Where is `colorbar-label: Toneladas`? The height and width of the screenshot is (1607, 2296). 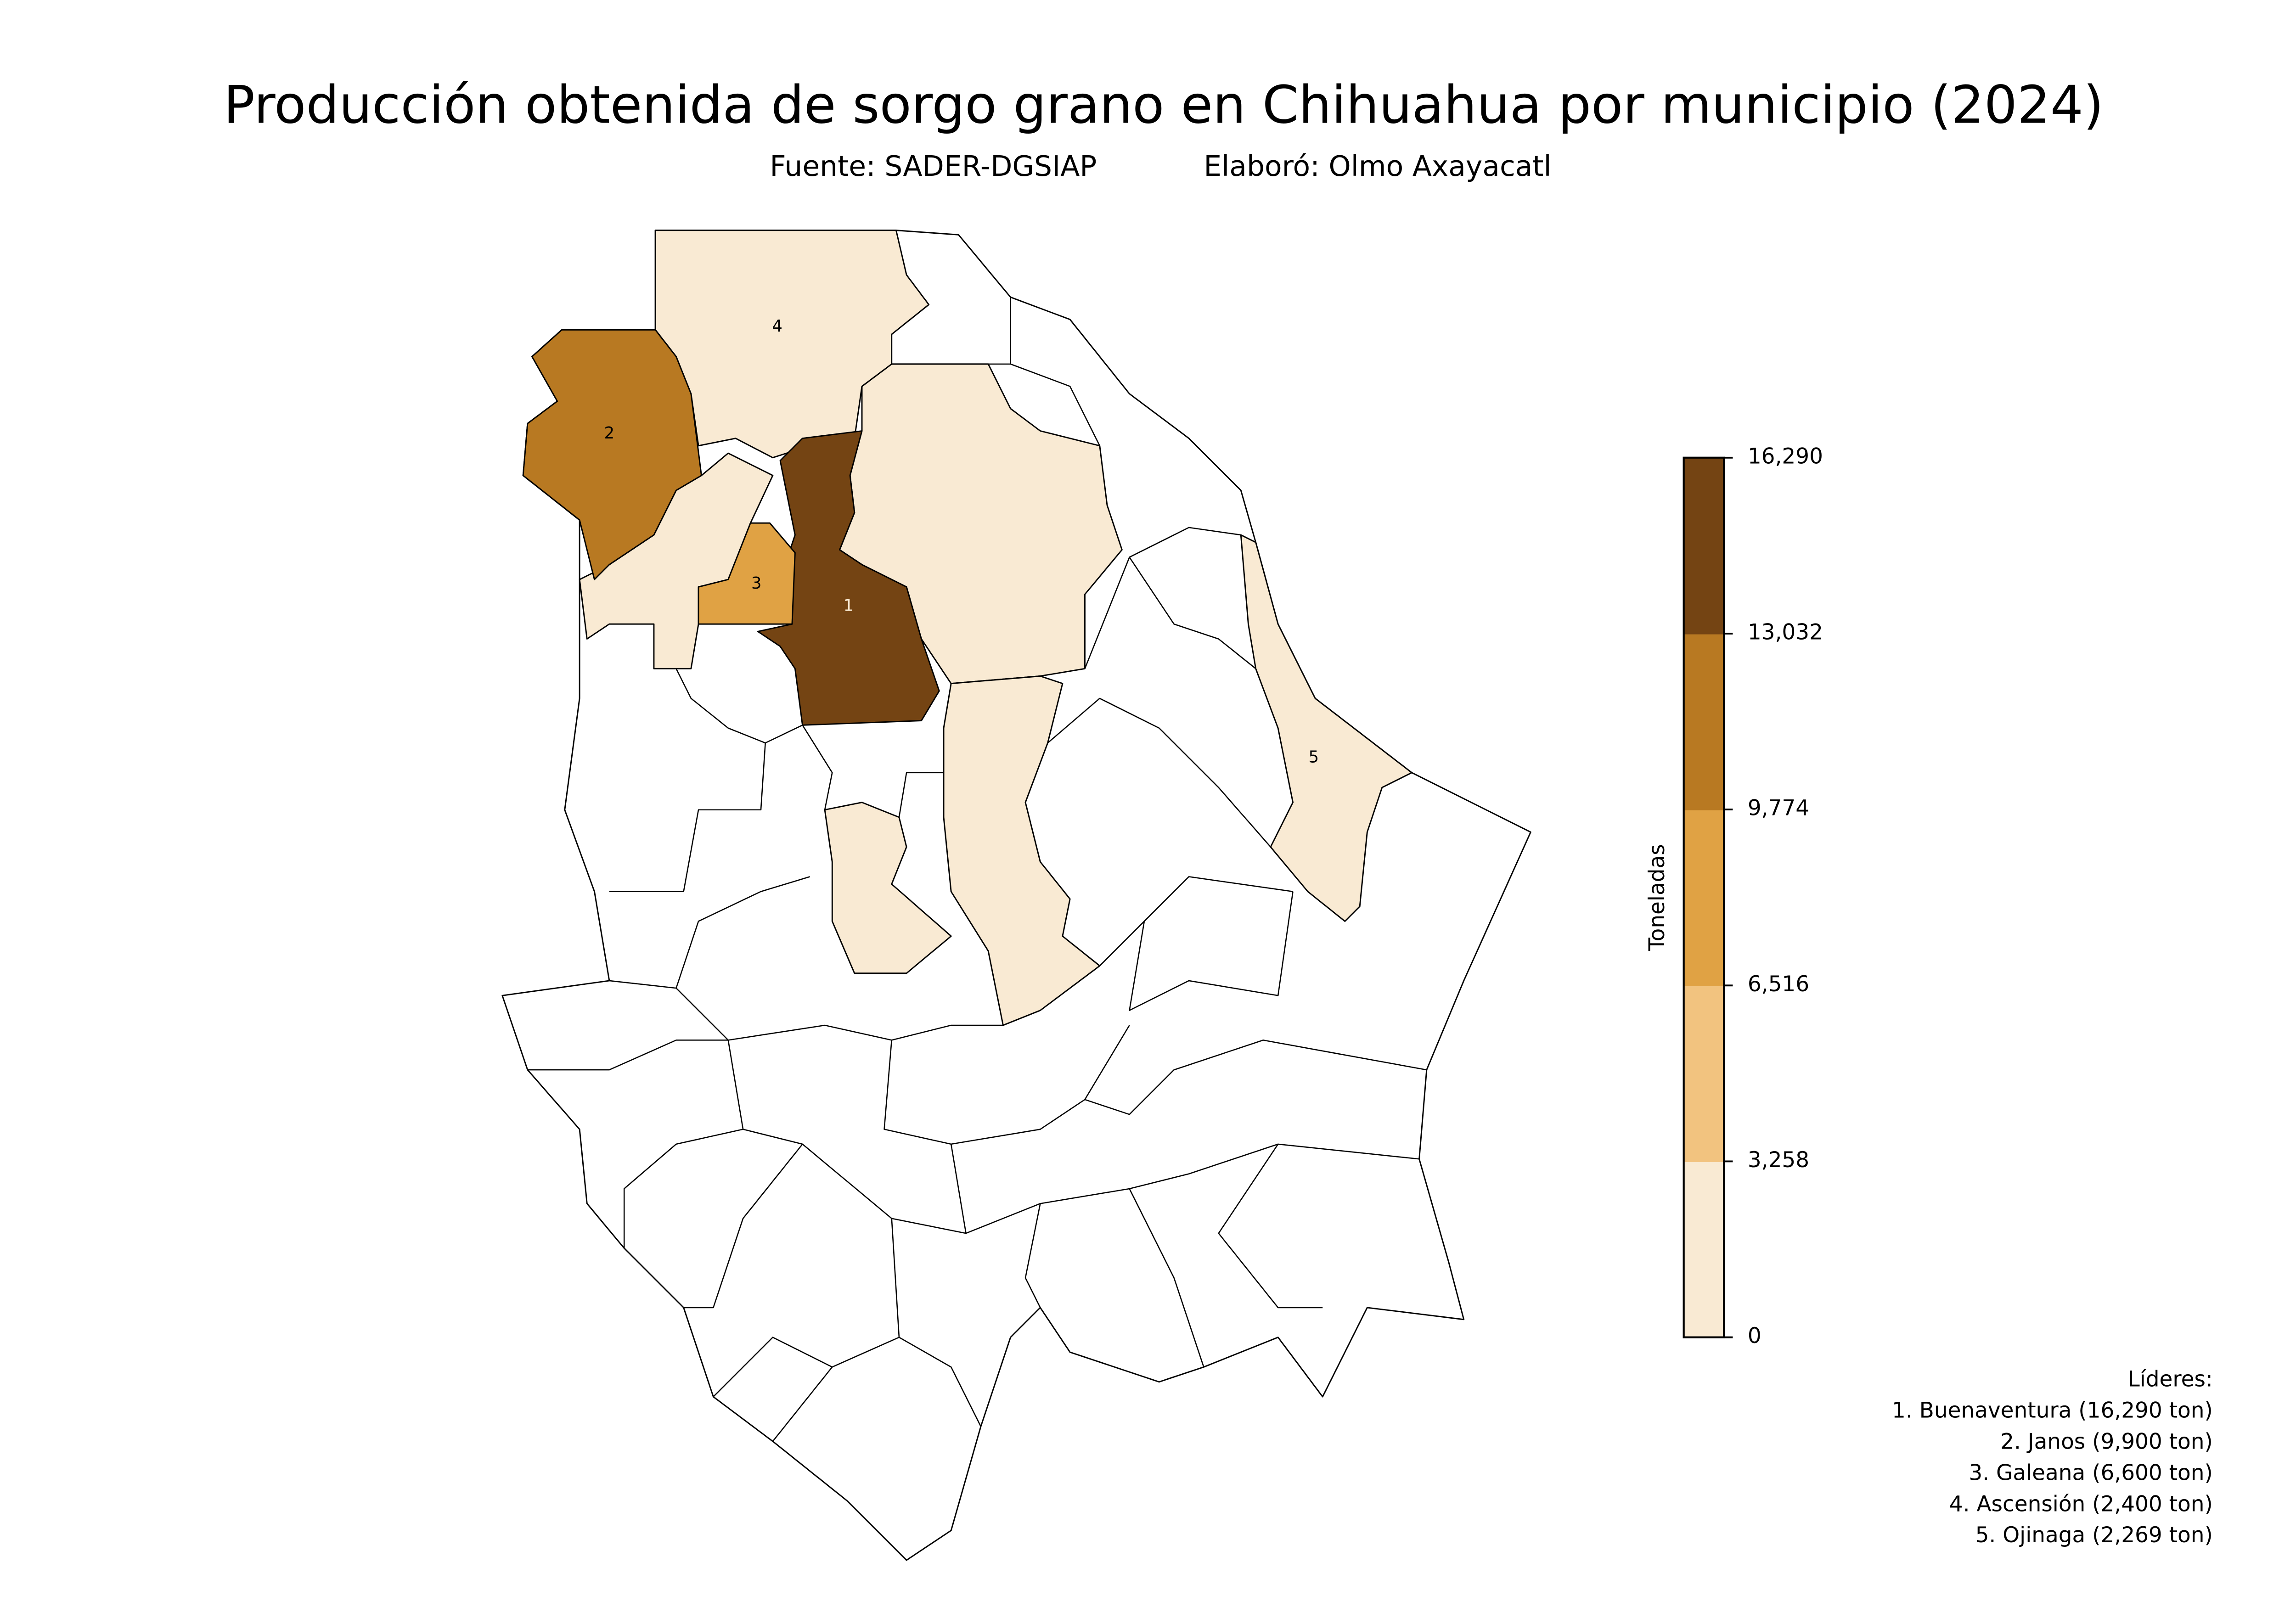 colorbar-label: Toneladas is located at coordinates (1657, 897).